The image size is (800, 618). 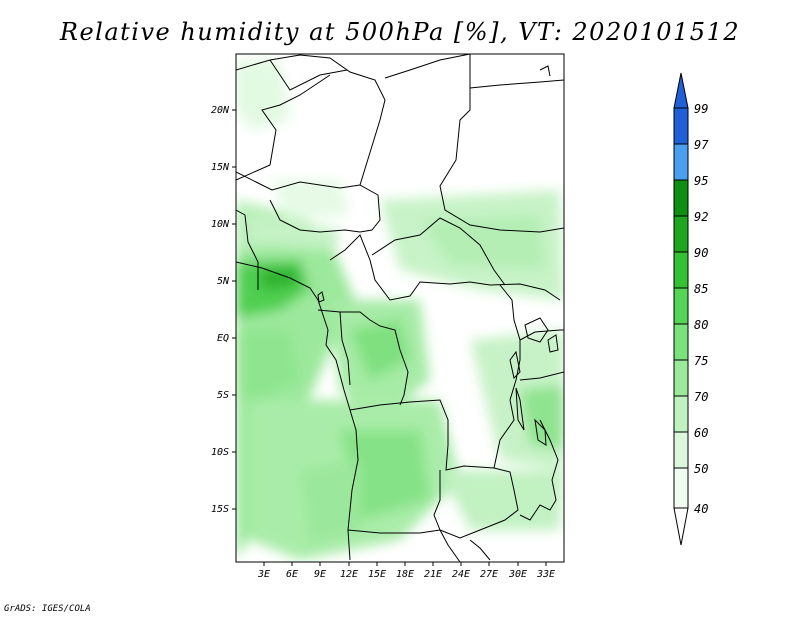 I want to click on colorbar: 99 97 95 92 90 85 80 75 70 60 50 40, so click(x=691, y=309).